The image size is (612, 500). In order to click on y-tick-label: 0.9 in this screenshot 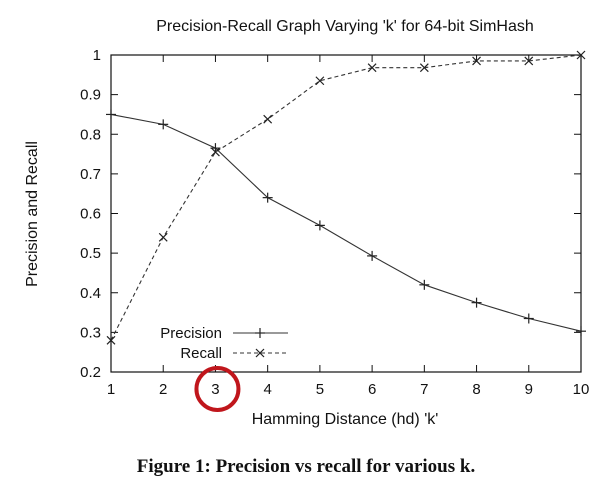, I will do `click(90, 95)`.